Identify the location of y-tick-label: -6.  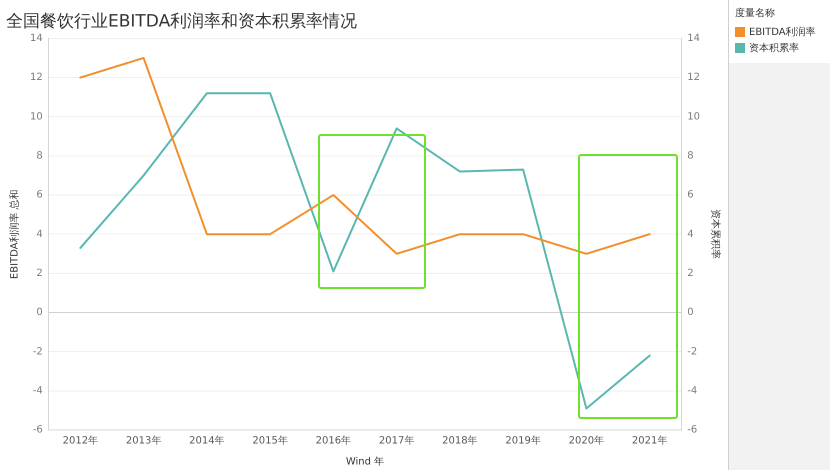
(37, 430).